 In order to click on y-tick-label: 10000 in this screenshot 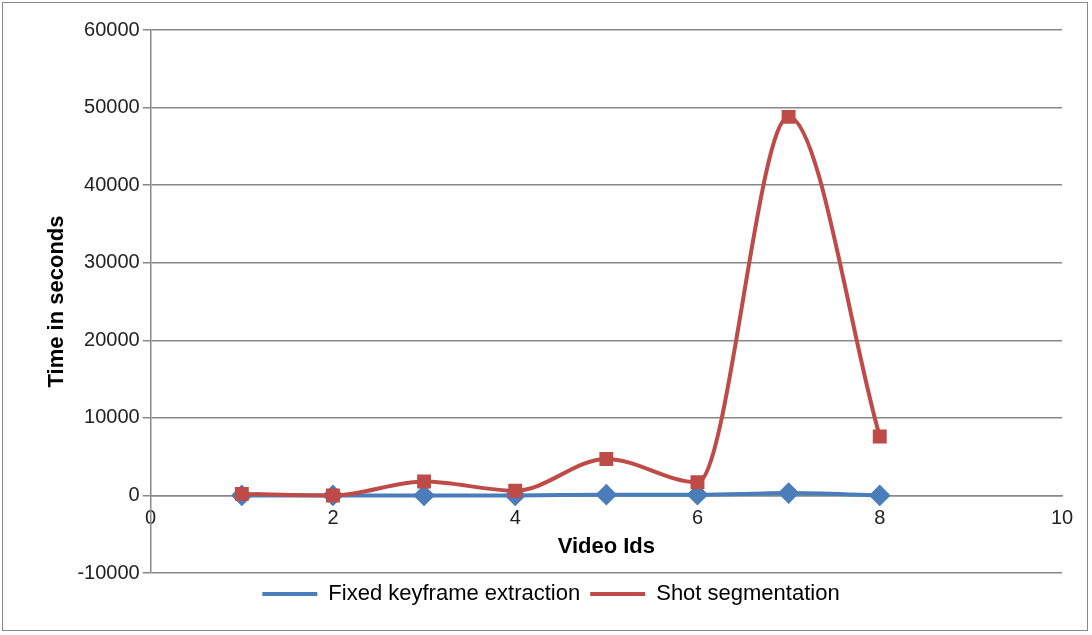, I will do `click(112, 416)`.